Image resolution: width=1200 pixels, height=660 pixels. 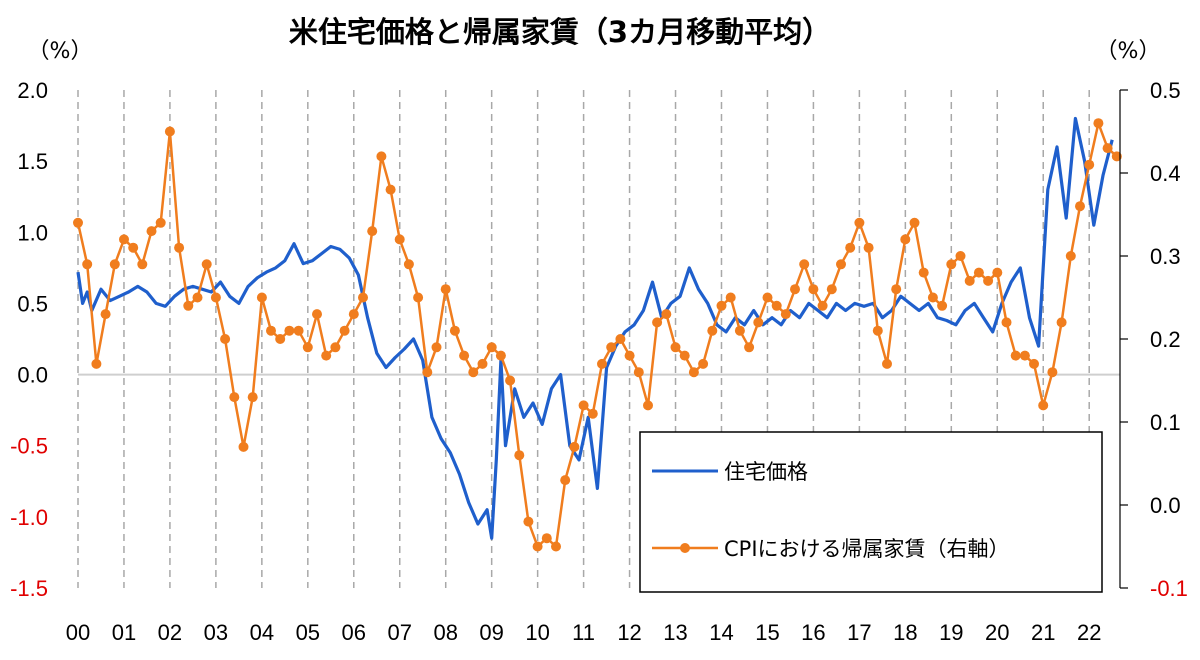 What do you see at coordinates (400, 632) in the screenshot?
I see `x-tick-label: 07` at bounding box center [400, 632].